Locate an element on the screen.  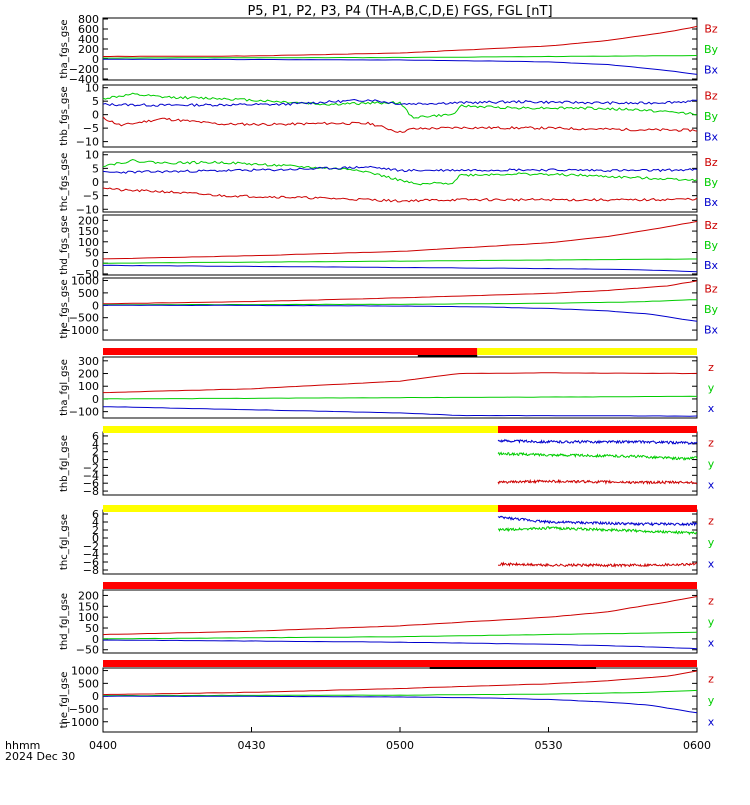
y-axis-label: tha_fgs_gse is located at coordinates (64, 48).